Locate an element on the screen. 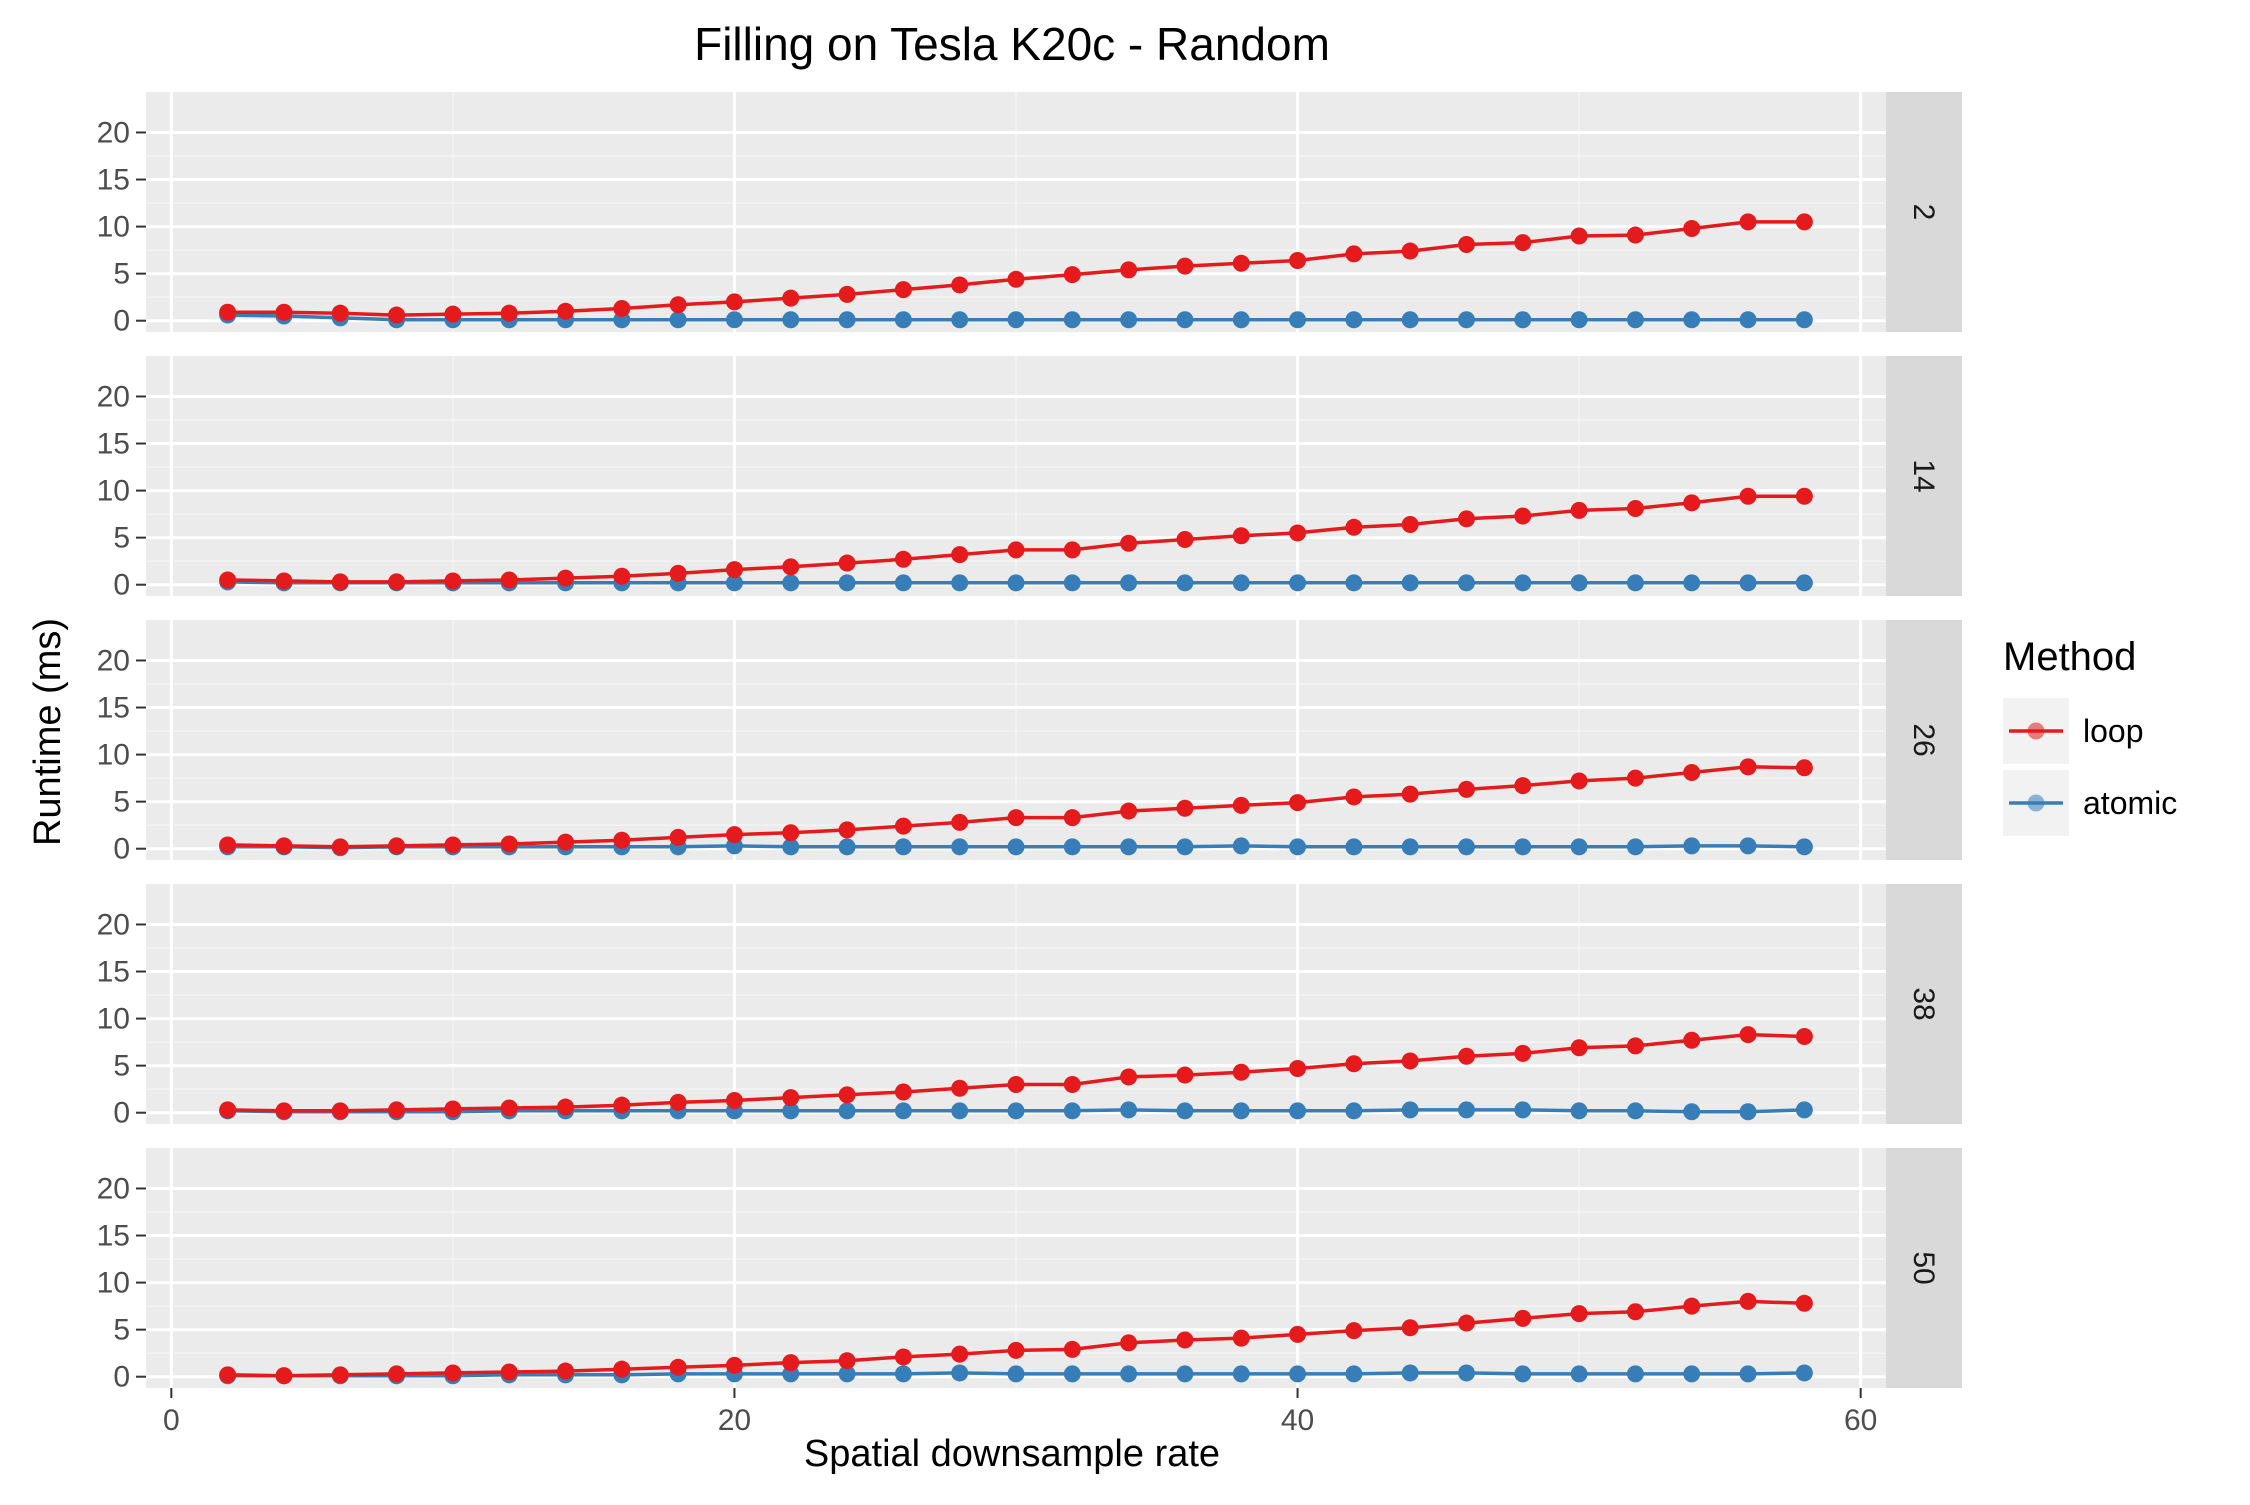  x-tick-label: 60 is located at coordinates (1860, 1420).